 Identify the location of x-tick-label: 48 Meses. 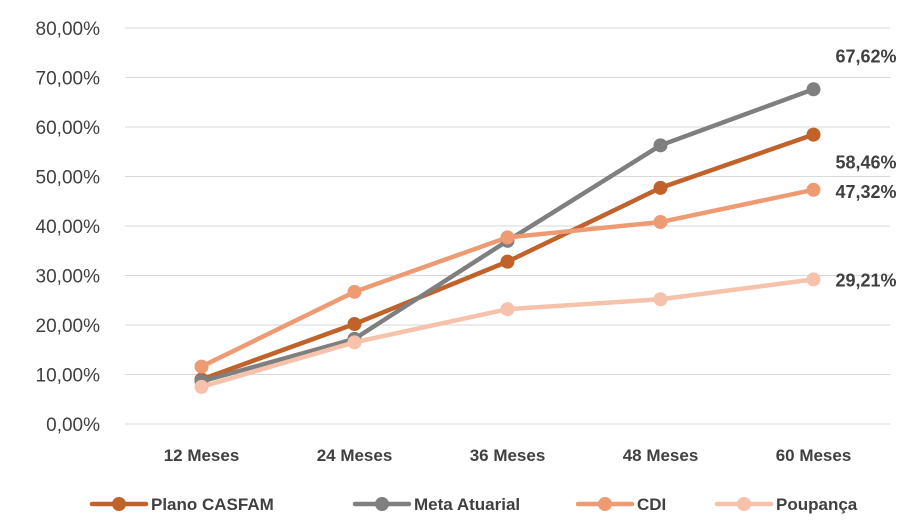
(661, 455).